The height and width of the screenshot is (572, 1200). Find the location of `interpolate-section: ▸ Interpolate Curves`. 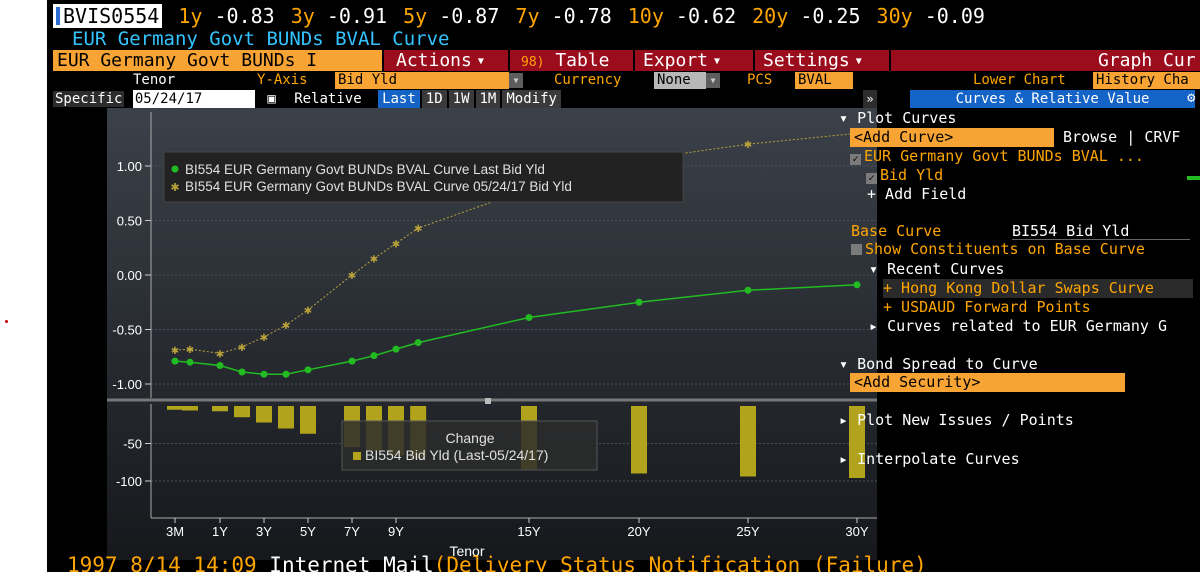

interpolate-section: ▸ Interpolate Curves is located at coordinates (929, 459).